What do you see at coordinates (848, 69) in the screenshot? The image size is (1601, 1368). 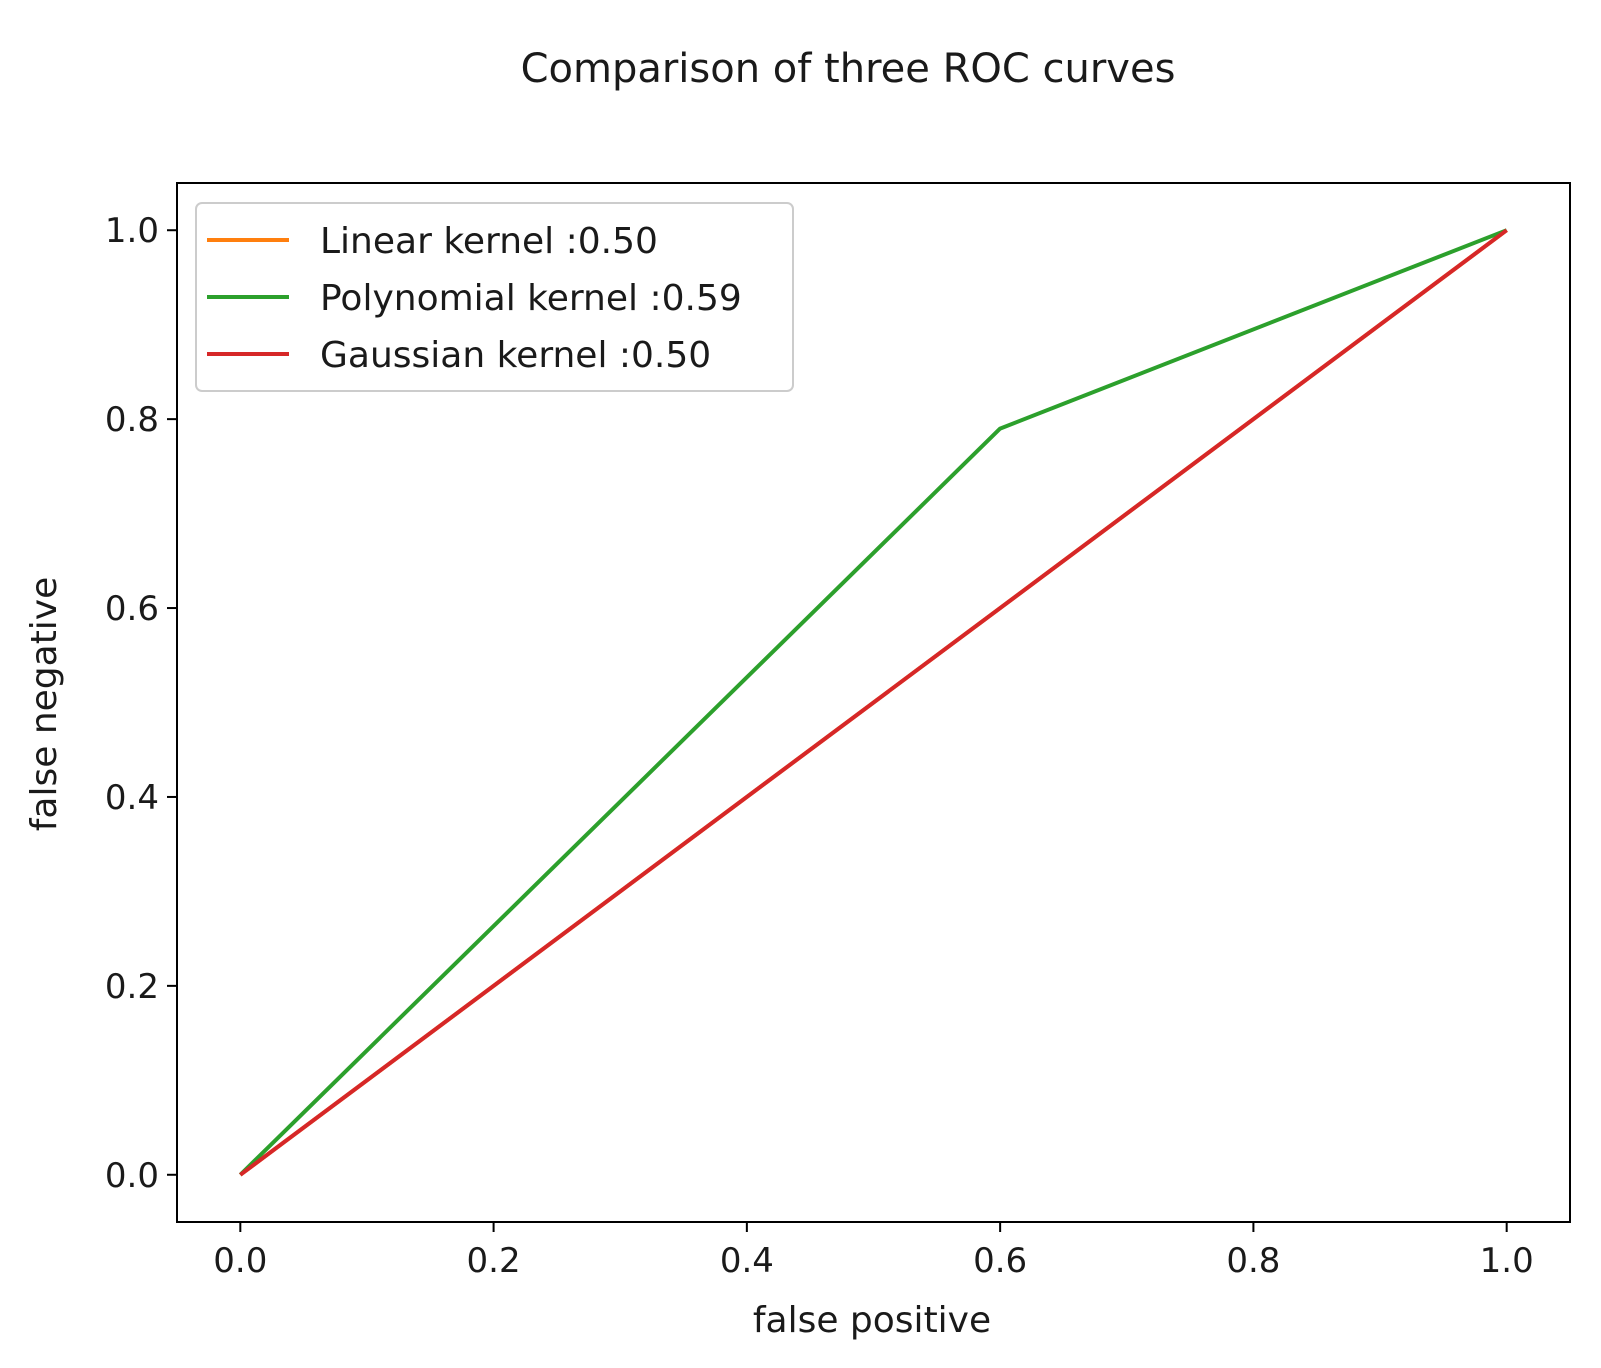 I see `chart-title: Comparison of three ROC curves` at bounding box center [848, 69].